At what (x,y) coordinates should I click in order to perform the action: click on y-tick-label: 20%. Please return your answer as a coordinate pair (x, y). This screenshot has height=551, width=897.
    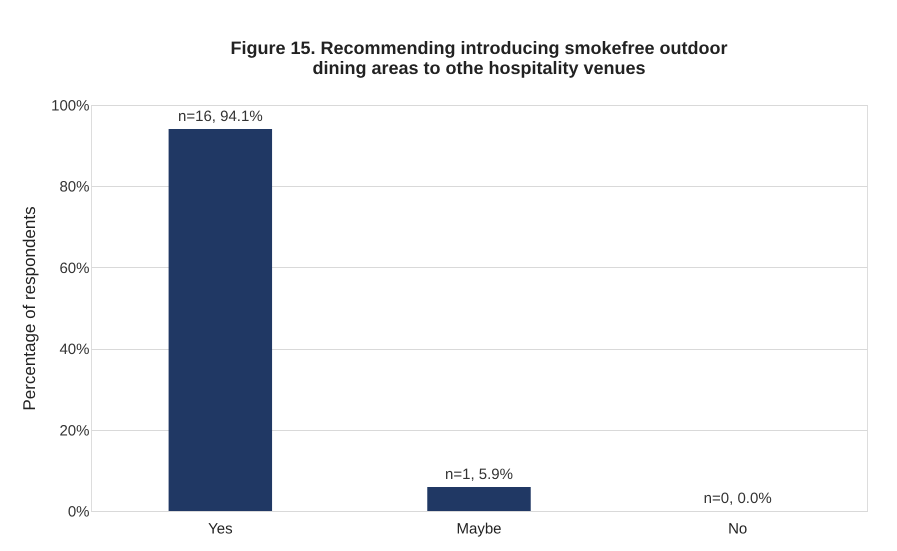
    Looking at the image, I should click on (74, 431).